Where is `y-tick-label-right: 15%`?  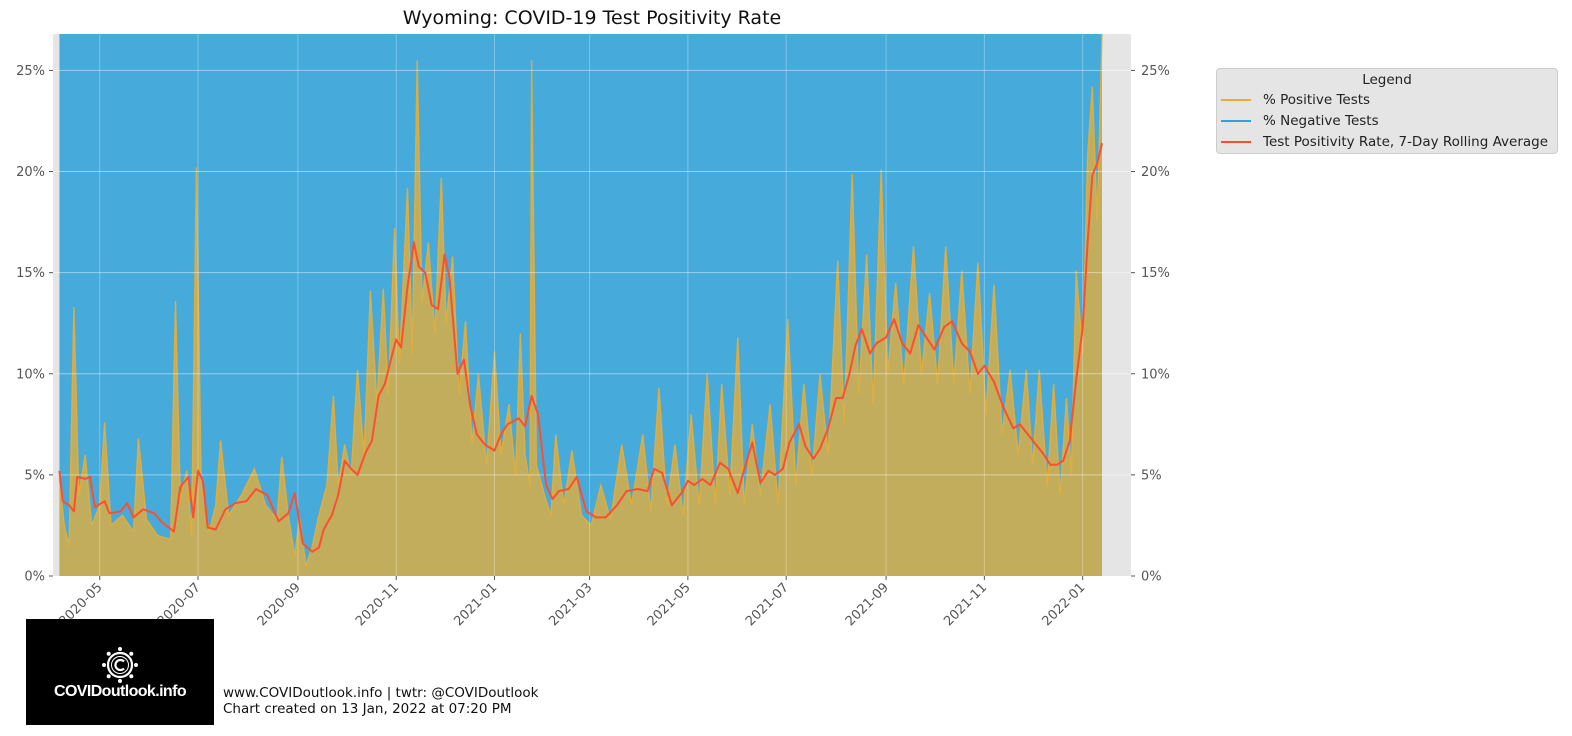 y-tick-label-right: 15% is located at coordinates (1155, 273).